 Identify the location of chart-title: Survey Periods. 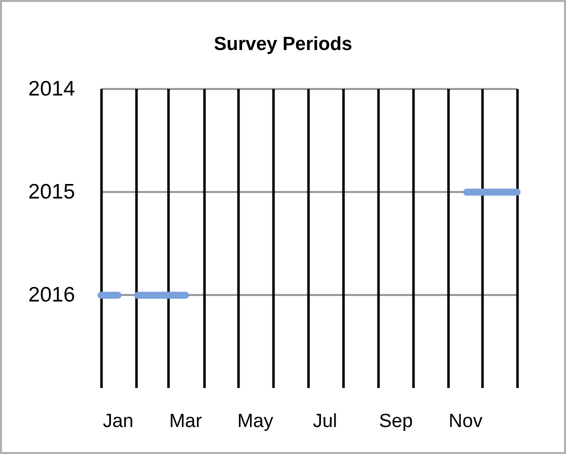
(283, 44).